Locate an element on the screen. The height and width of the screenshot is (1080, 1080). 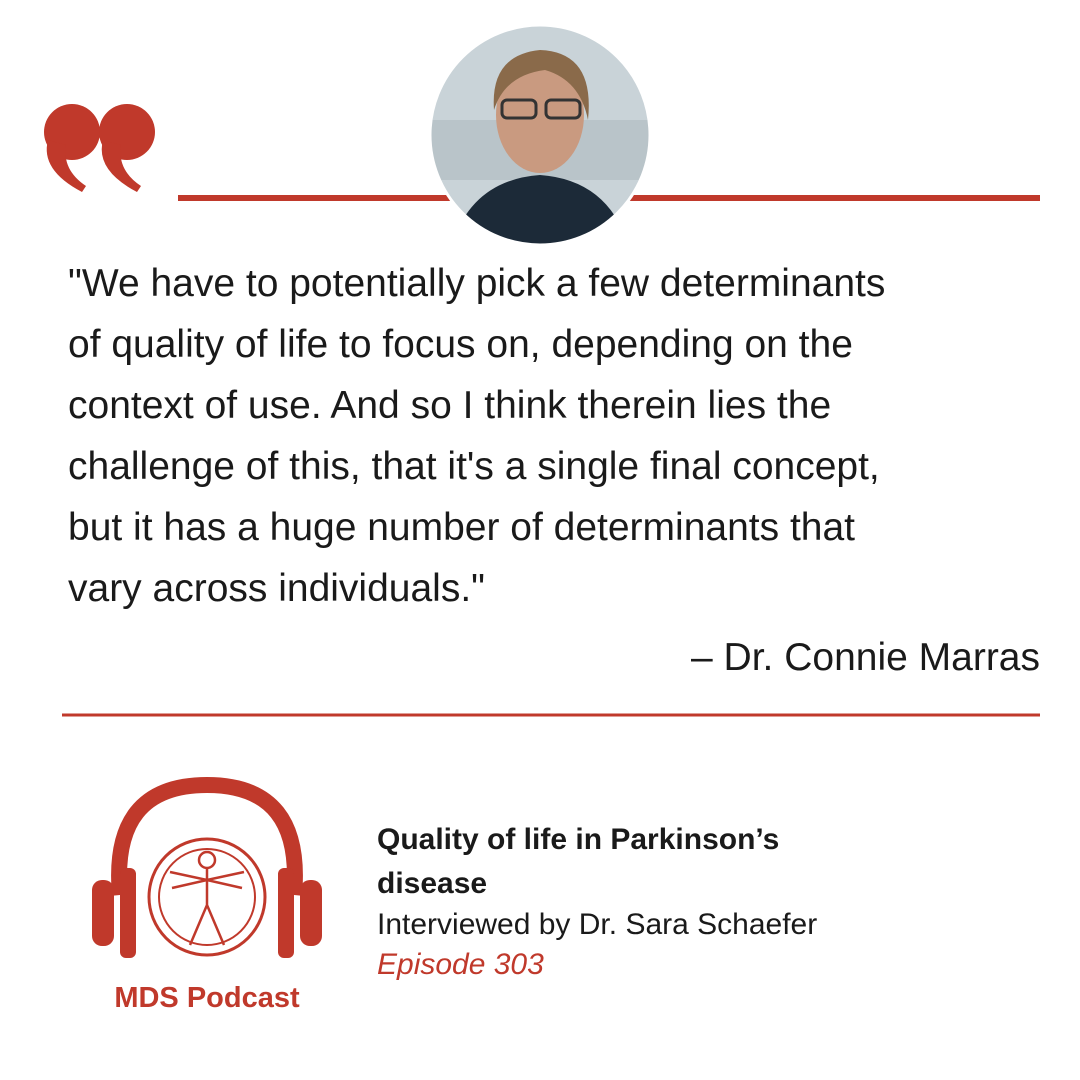
attribution: – Dr. Connie Marras is located at coordinates (865, 657).